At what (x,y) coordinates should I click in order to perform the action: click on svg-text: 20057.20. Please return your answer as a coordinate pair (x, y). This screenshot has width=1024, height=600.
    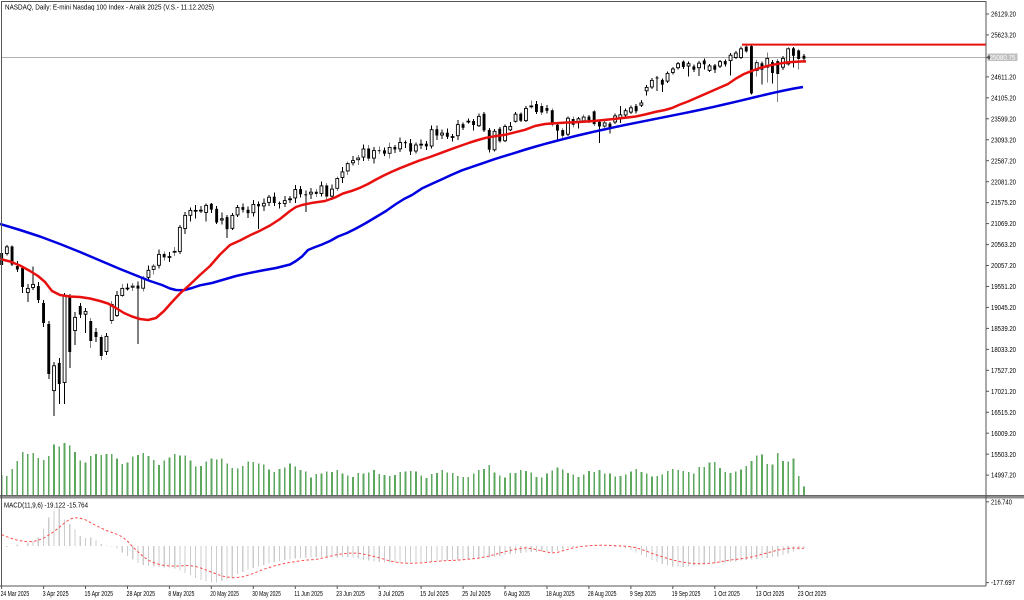
    Looking at the image, I should click on (1003, 266).